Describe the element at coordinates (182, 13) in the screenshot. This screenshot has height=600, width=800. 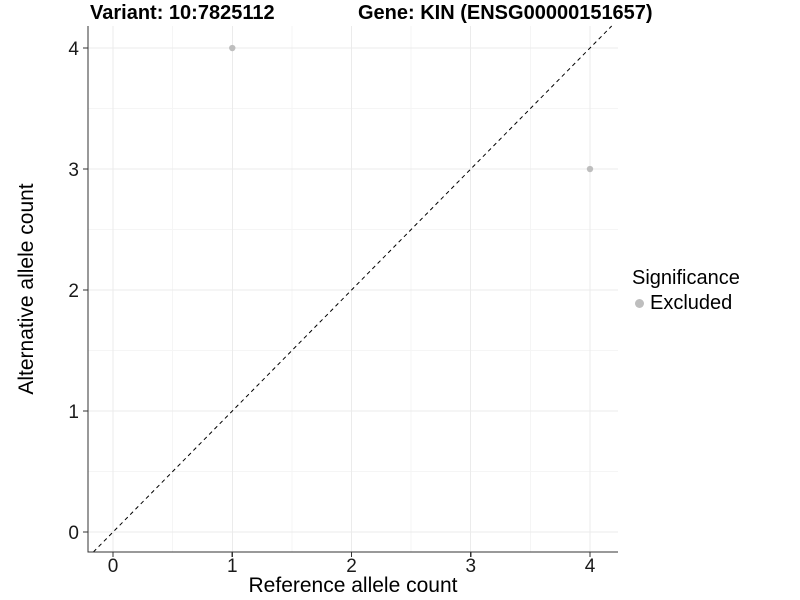
I see `plot-title-variant: Variant: 10:7825112` at that location.